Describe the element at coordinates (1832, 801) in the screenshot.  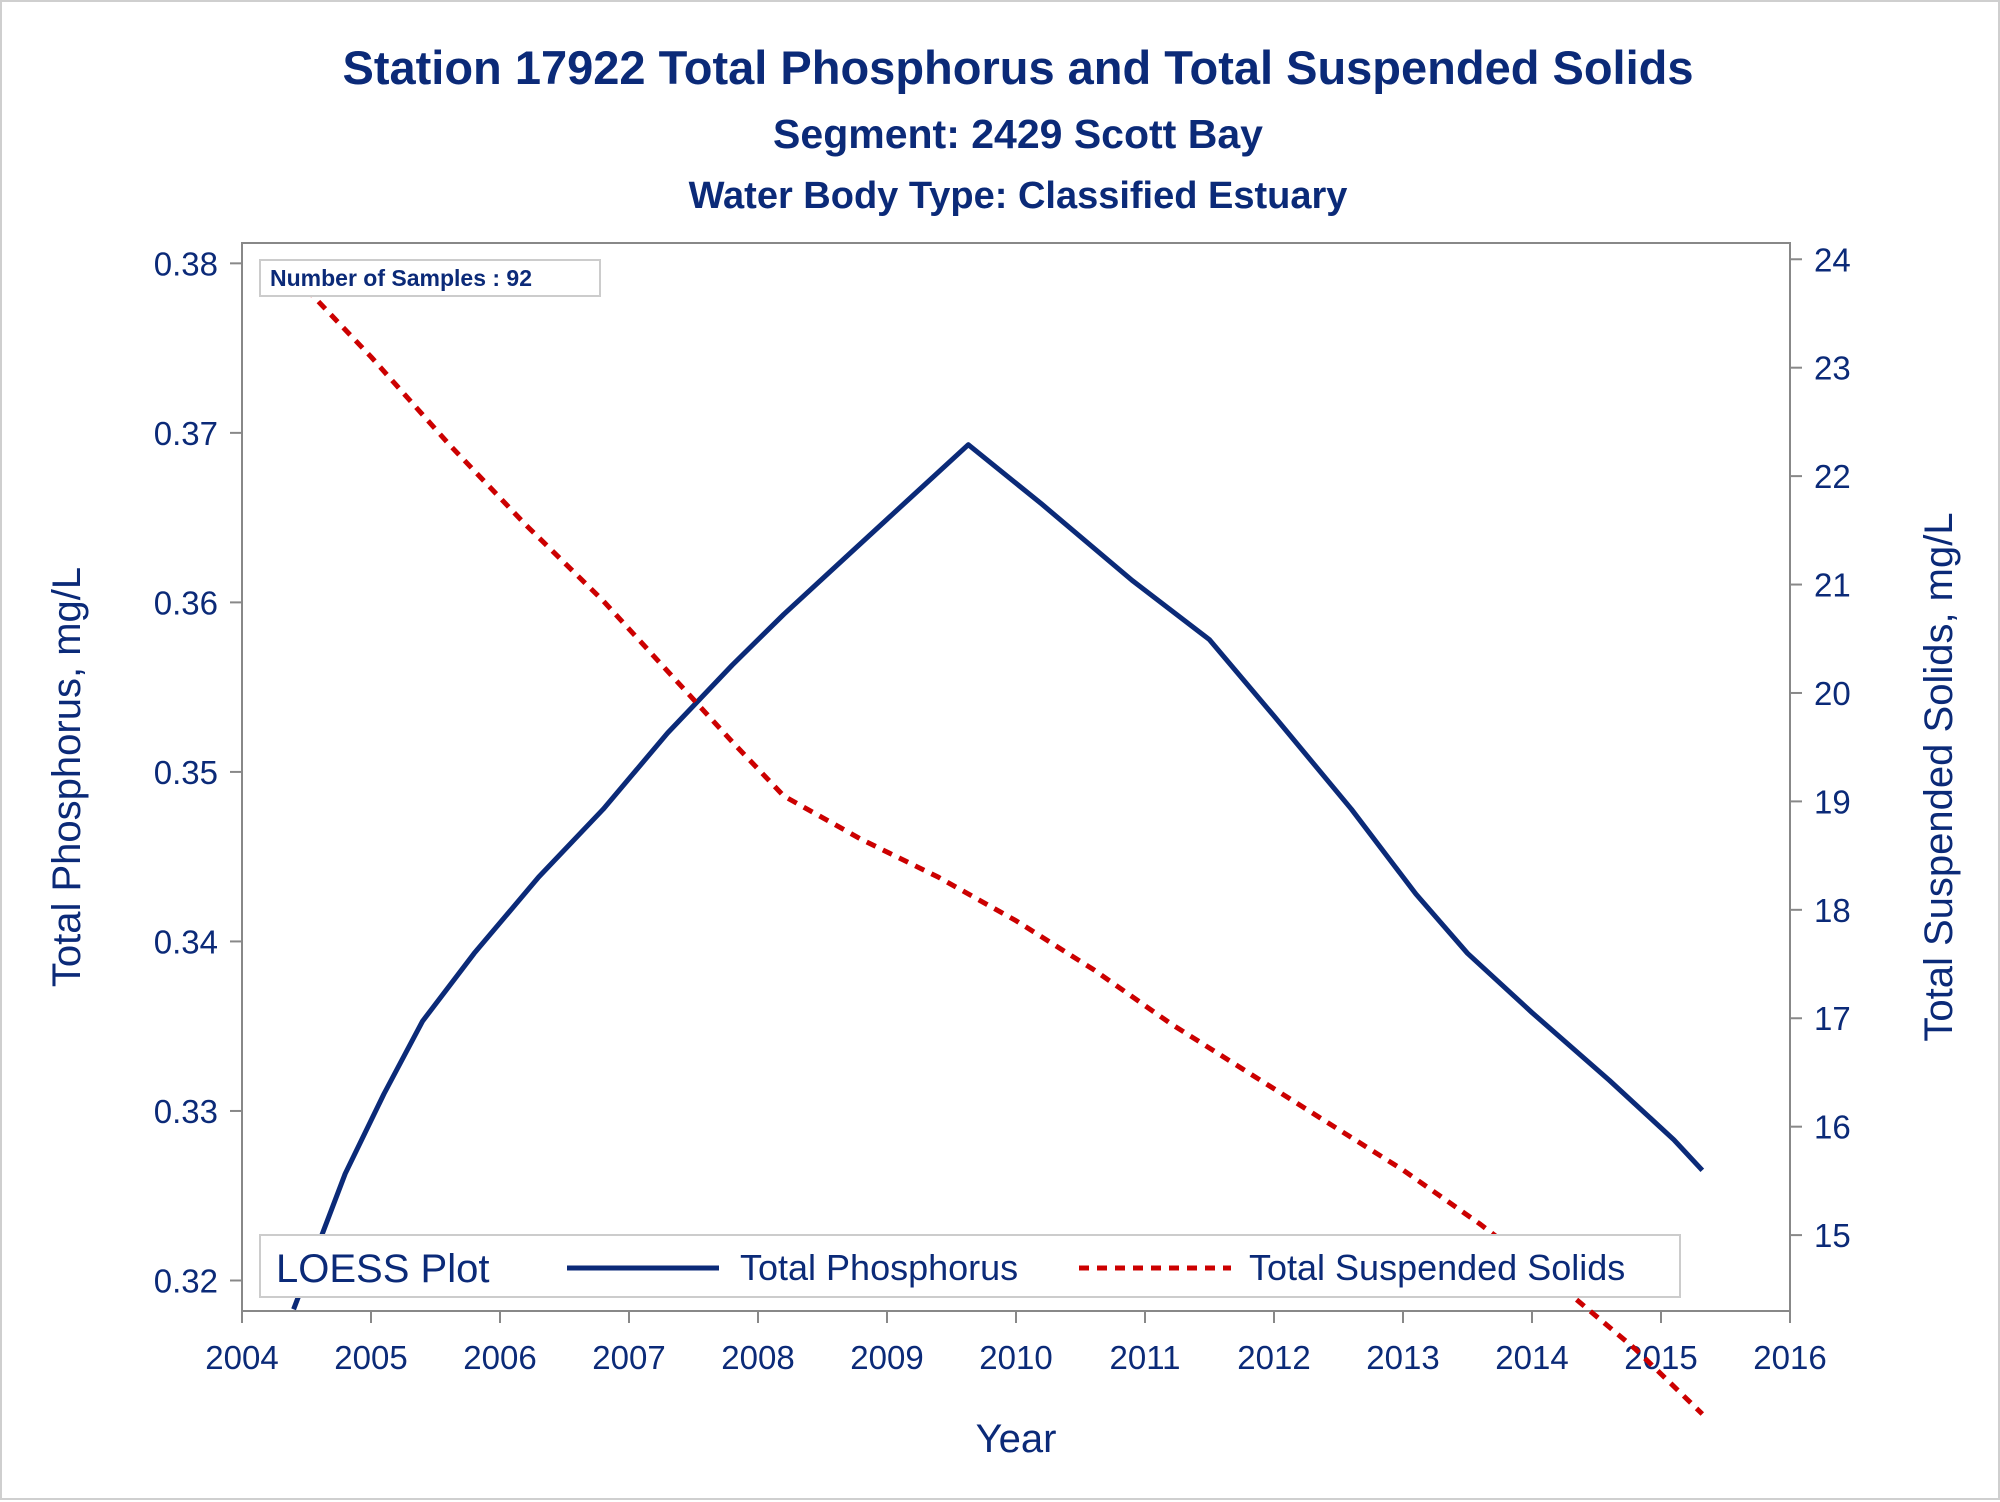
I see `y2-tick-label: 19` at that location.